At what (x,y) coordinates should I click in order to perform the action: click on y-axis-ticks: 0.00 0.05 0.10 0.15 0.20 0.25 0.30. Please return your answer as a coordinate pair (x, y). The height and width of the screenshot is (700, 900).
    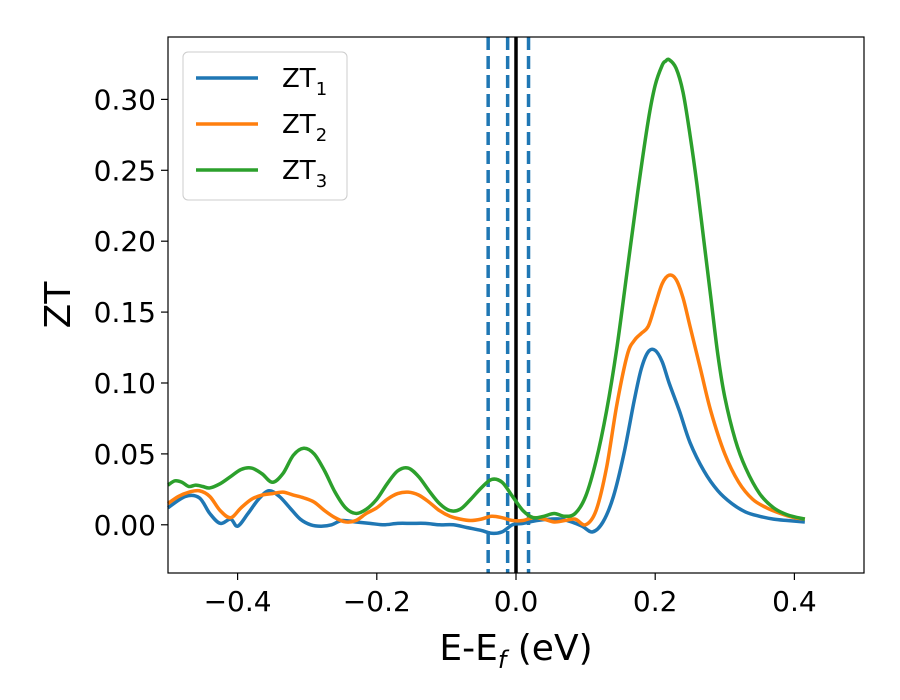
    Looking at the image, I should click on (131, 312).